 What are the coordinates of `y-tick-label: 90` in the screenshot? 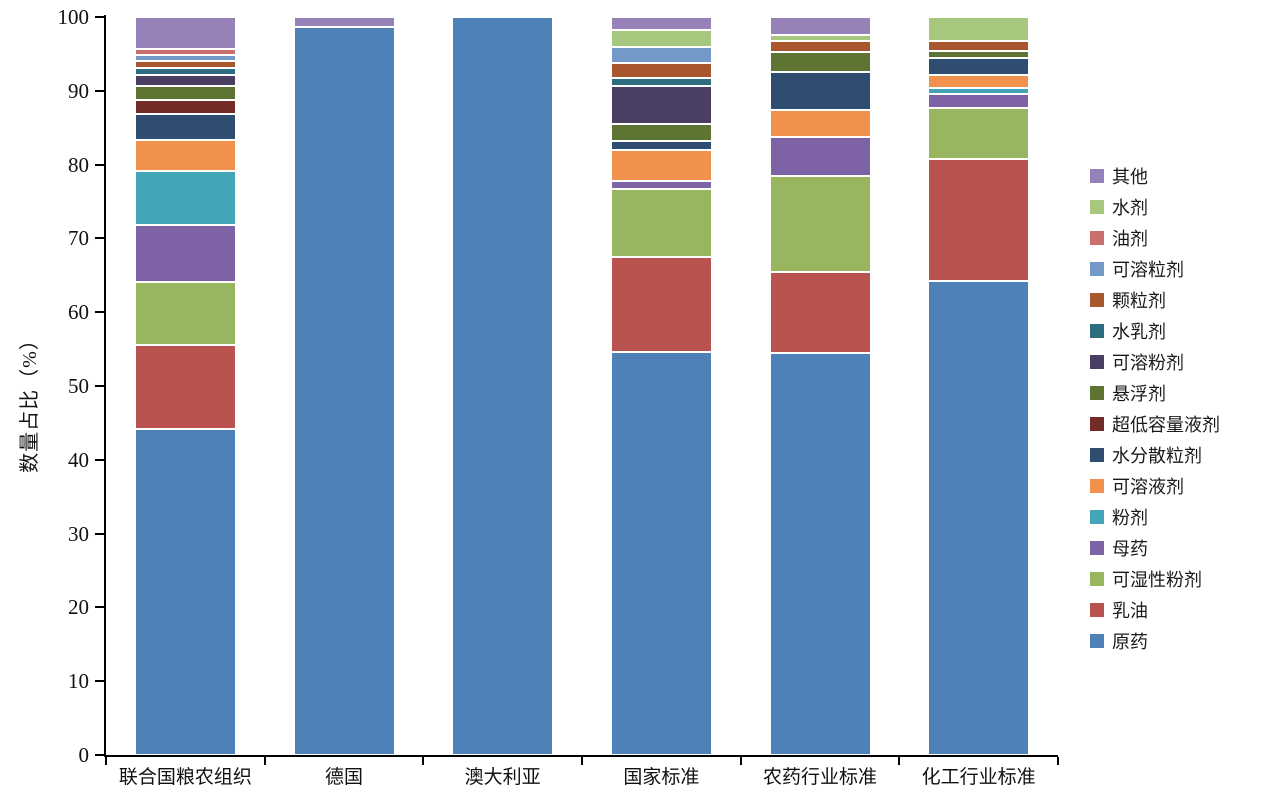 It's located at (78, 90).